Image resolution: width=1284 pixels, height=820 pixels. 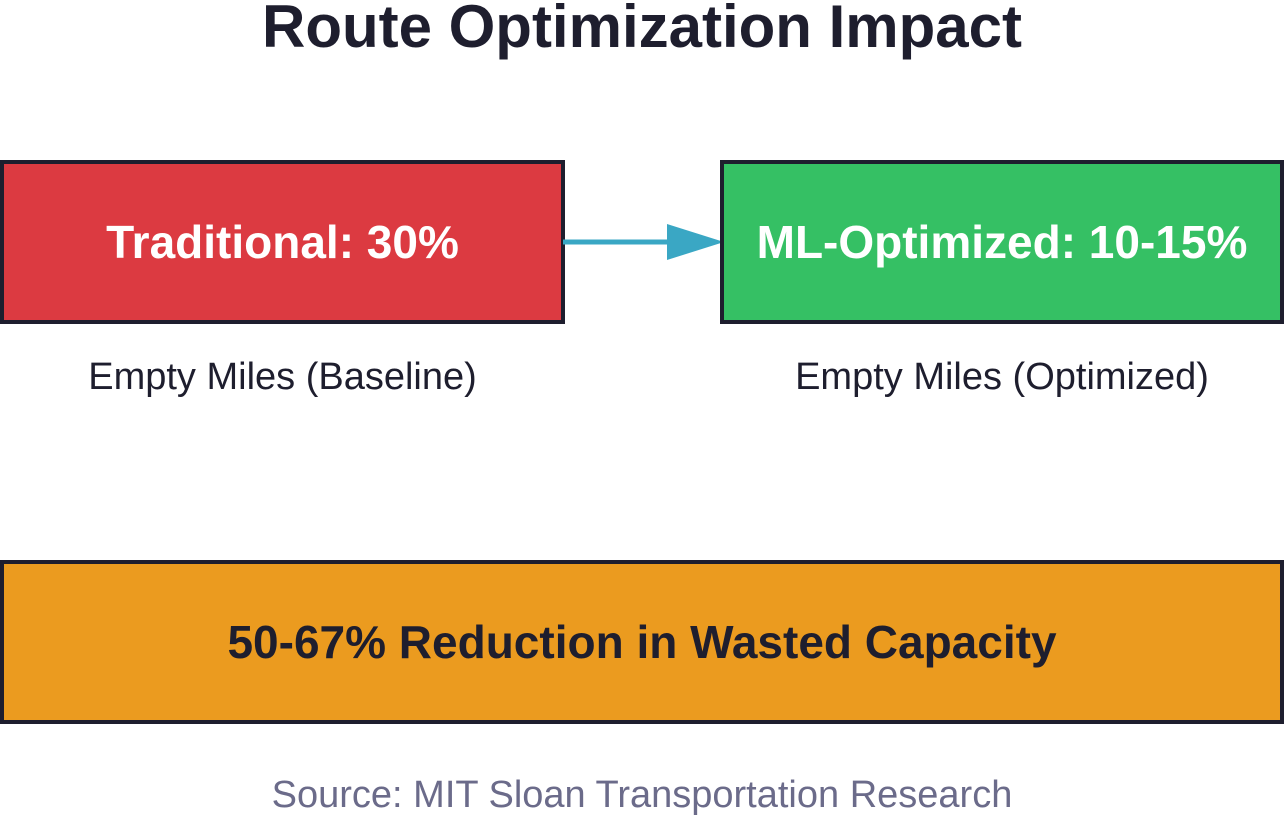 I want to click on optimized-caption: Empty Miles (Optimized), so click(x=1002, y=377).